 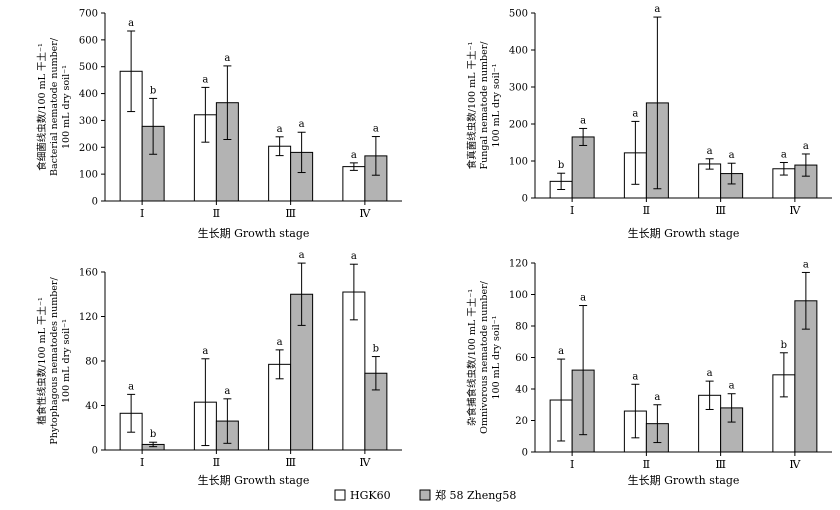 I want to click on y-axis-label-line: 食细菌线虫数/100 mL 干土⁻¹, so click(x=42, y=107).